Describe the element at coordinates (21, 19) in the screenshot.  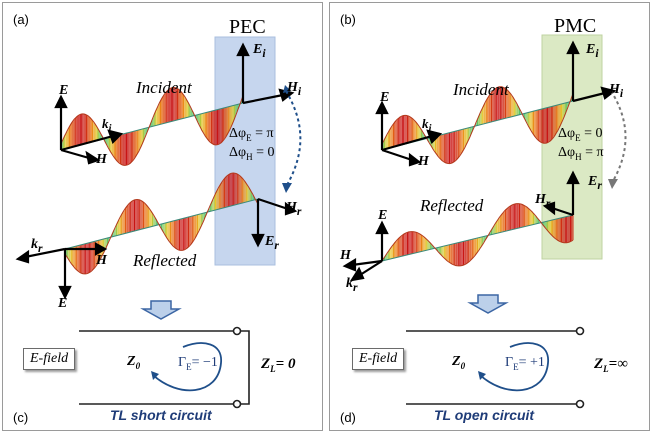
I see `panel-letter-a: (a)` at that location.